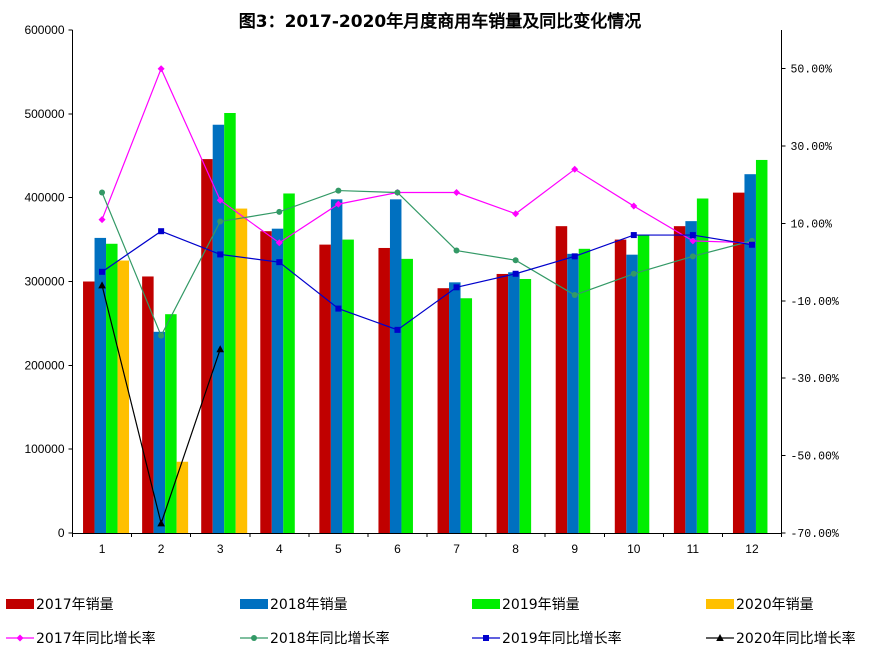  Describe the element at coordinates (44, 365) in the screenshot. I see `left-tick-label: 200000` at that location.